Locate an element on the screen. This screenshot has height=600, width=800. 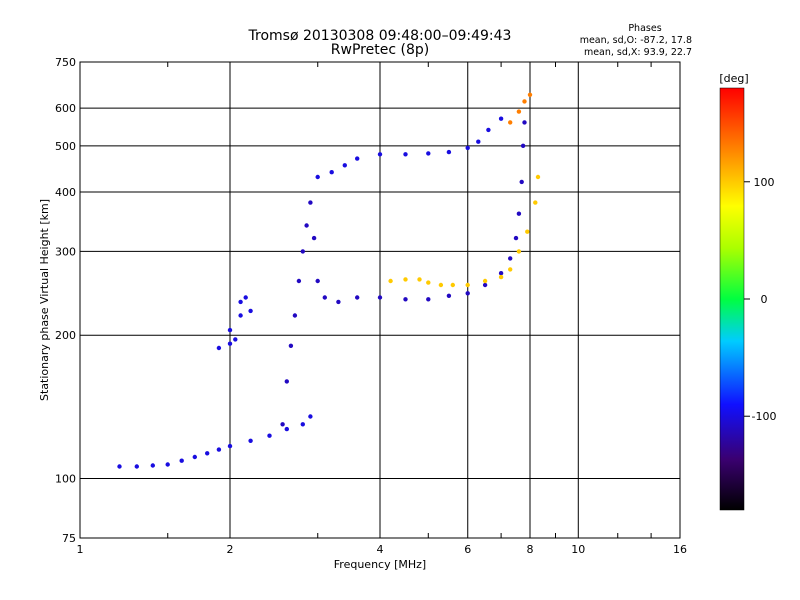
chart-subtitle: RwPretec (8p) is located at coordinates (380, 50).